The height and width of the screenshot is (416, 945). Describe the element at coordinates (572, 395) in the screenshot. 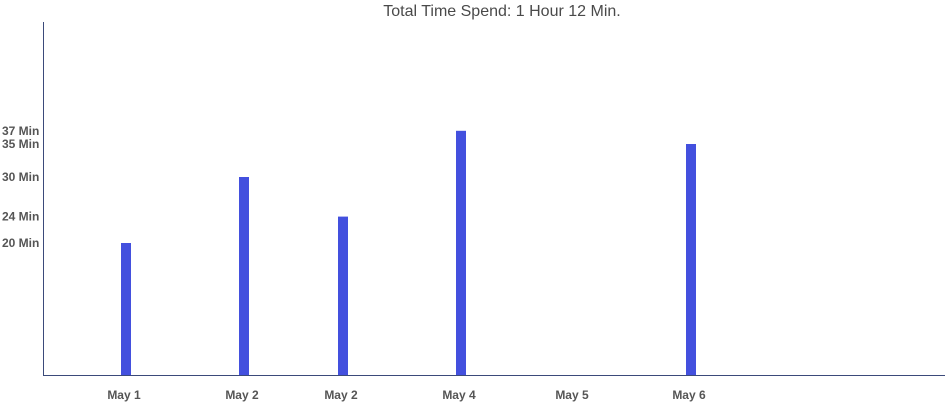

I see `x-tick-label: May 5` at that location.